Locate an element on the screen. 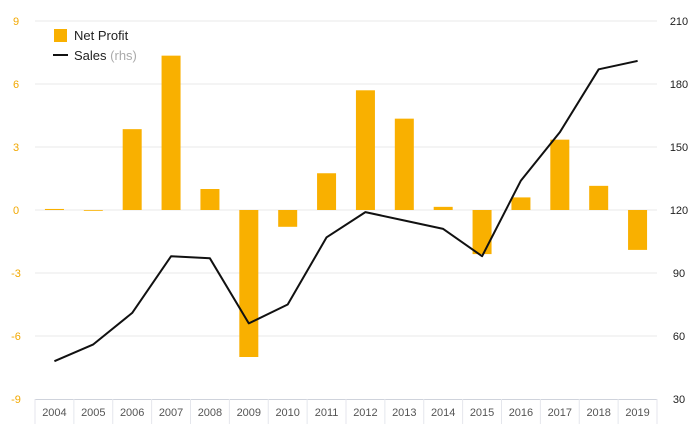  y-left-tick-label: -9 is located at coordinates (16, 400).